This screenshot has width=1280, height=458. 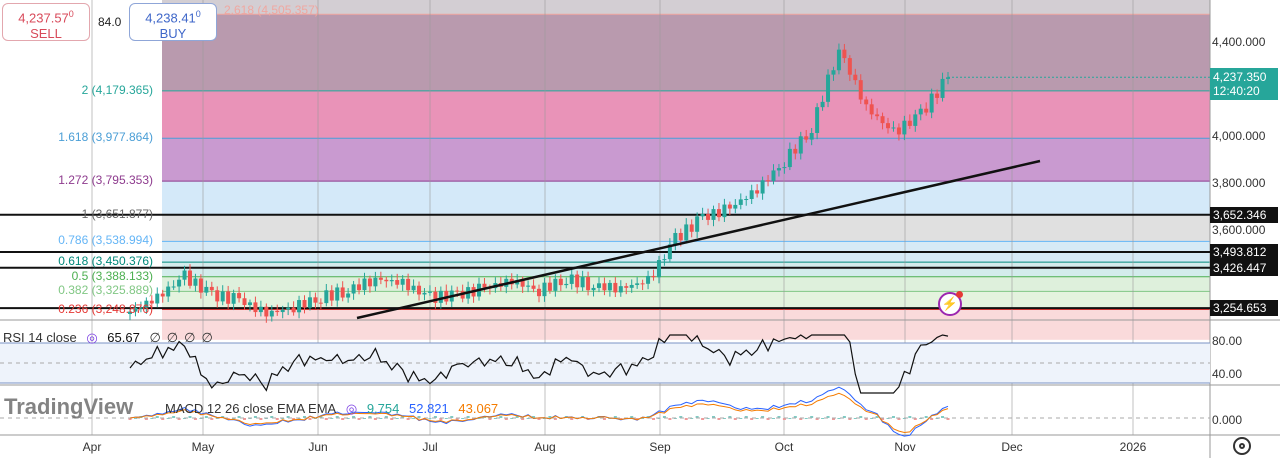 I want to click on rsi-title: RSI 14 close, so click(x=40, y=337).